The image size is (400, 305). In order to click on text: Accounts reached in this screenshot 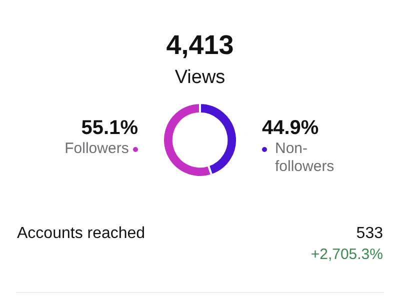, I will do `click(81, 234)`.